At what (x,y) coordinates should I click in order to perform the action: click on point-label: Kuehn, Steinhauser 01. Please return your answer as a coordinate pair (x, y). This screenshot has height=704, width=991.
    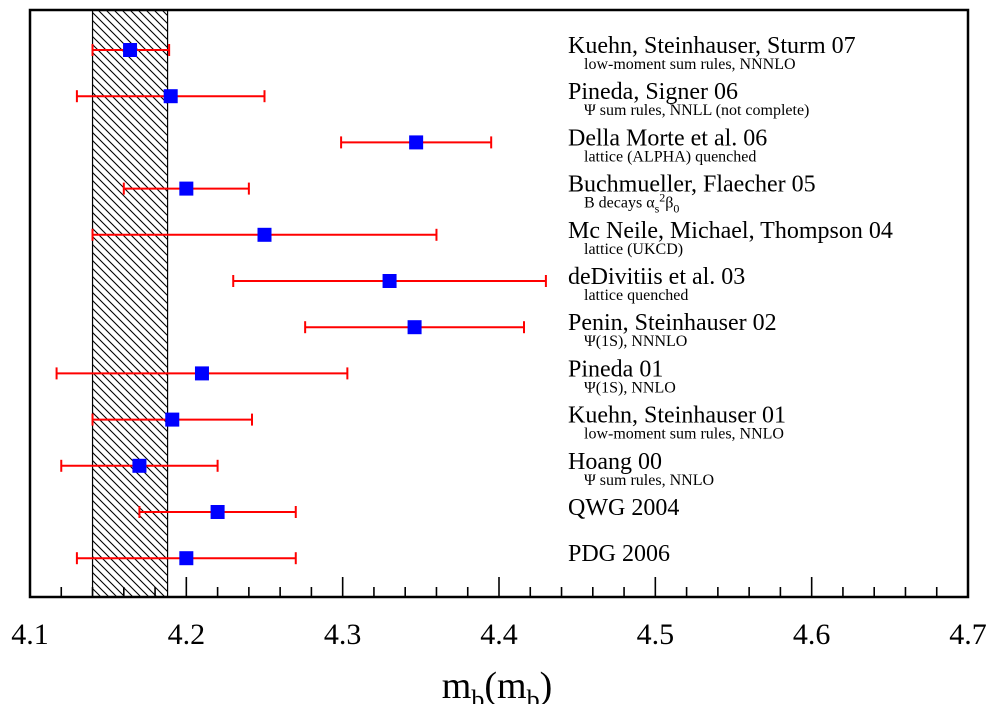
    Looking at the image, I should click on (677, 416).